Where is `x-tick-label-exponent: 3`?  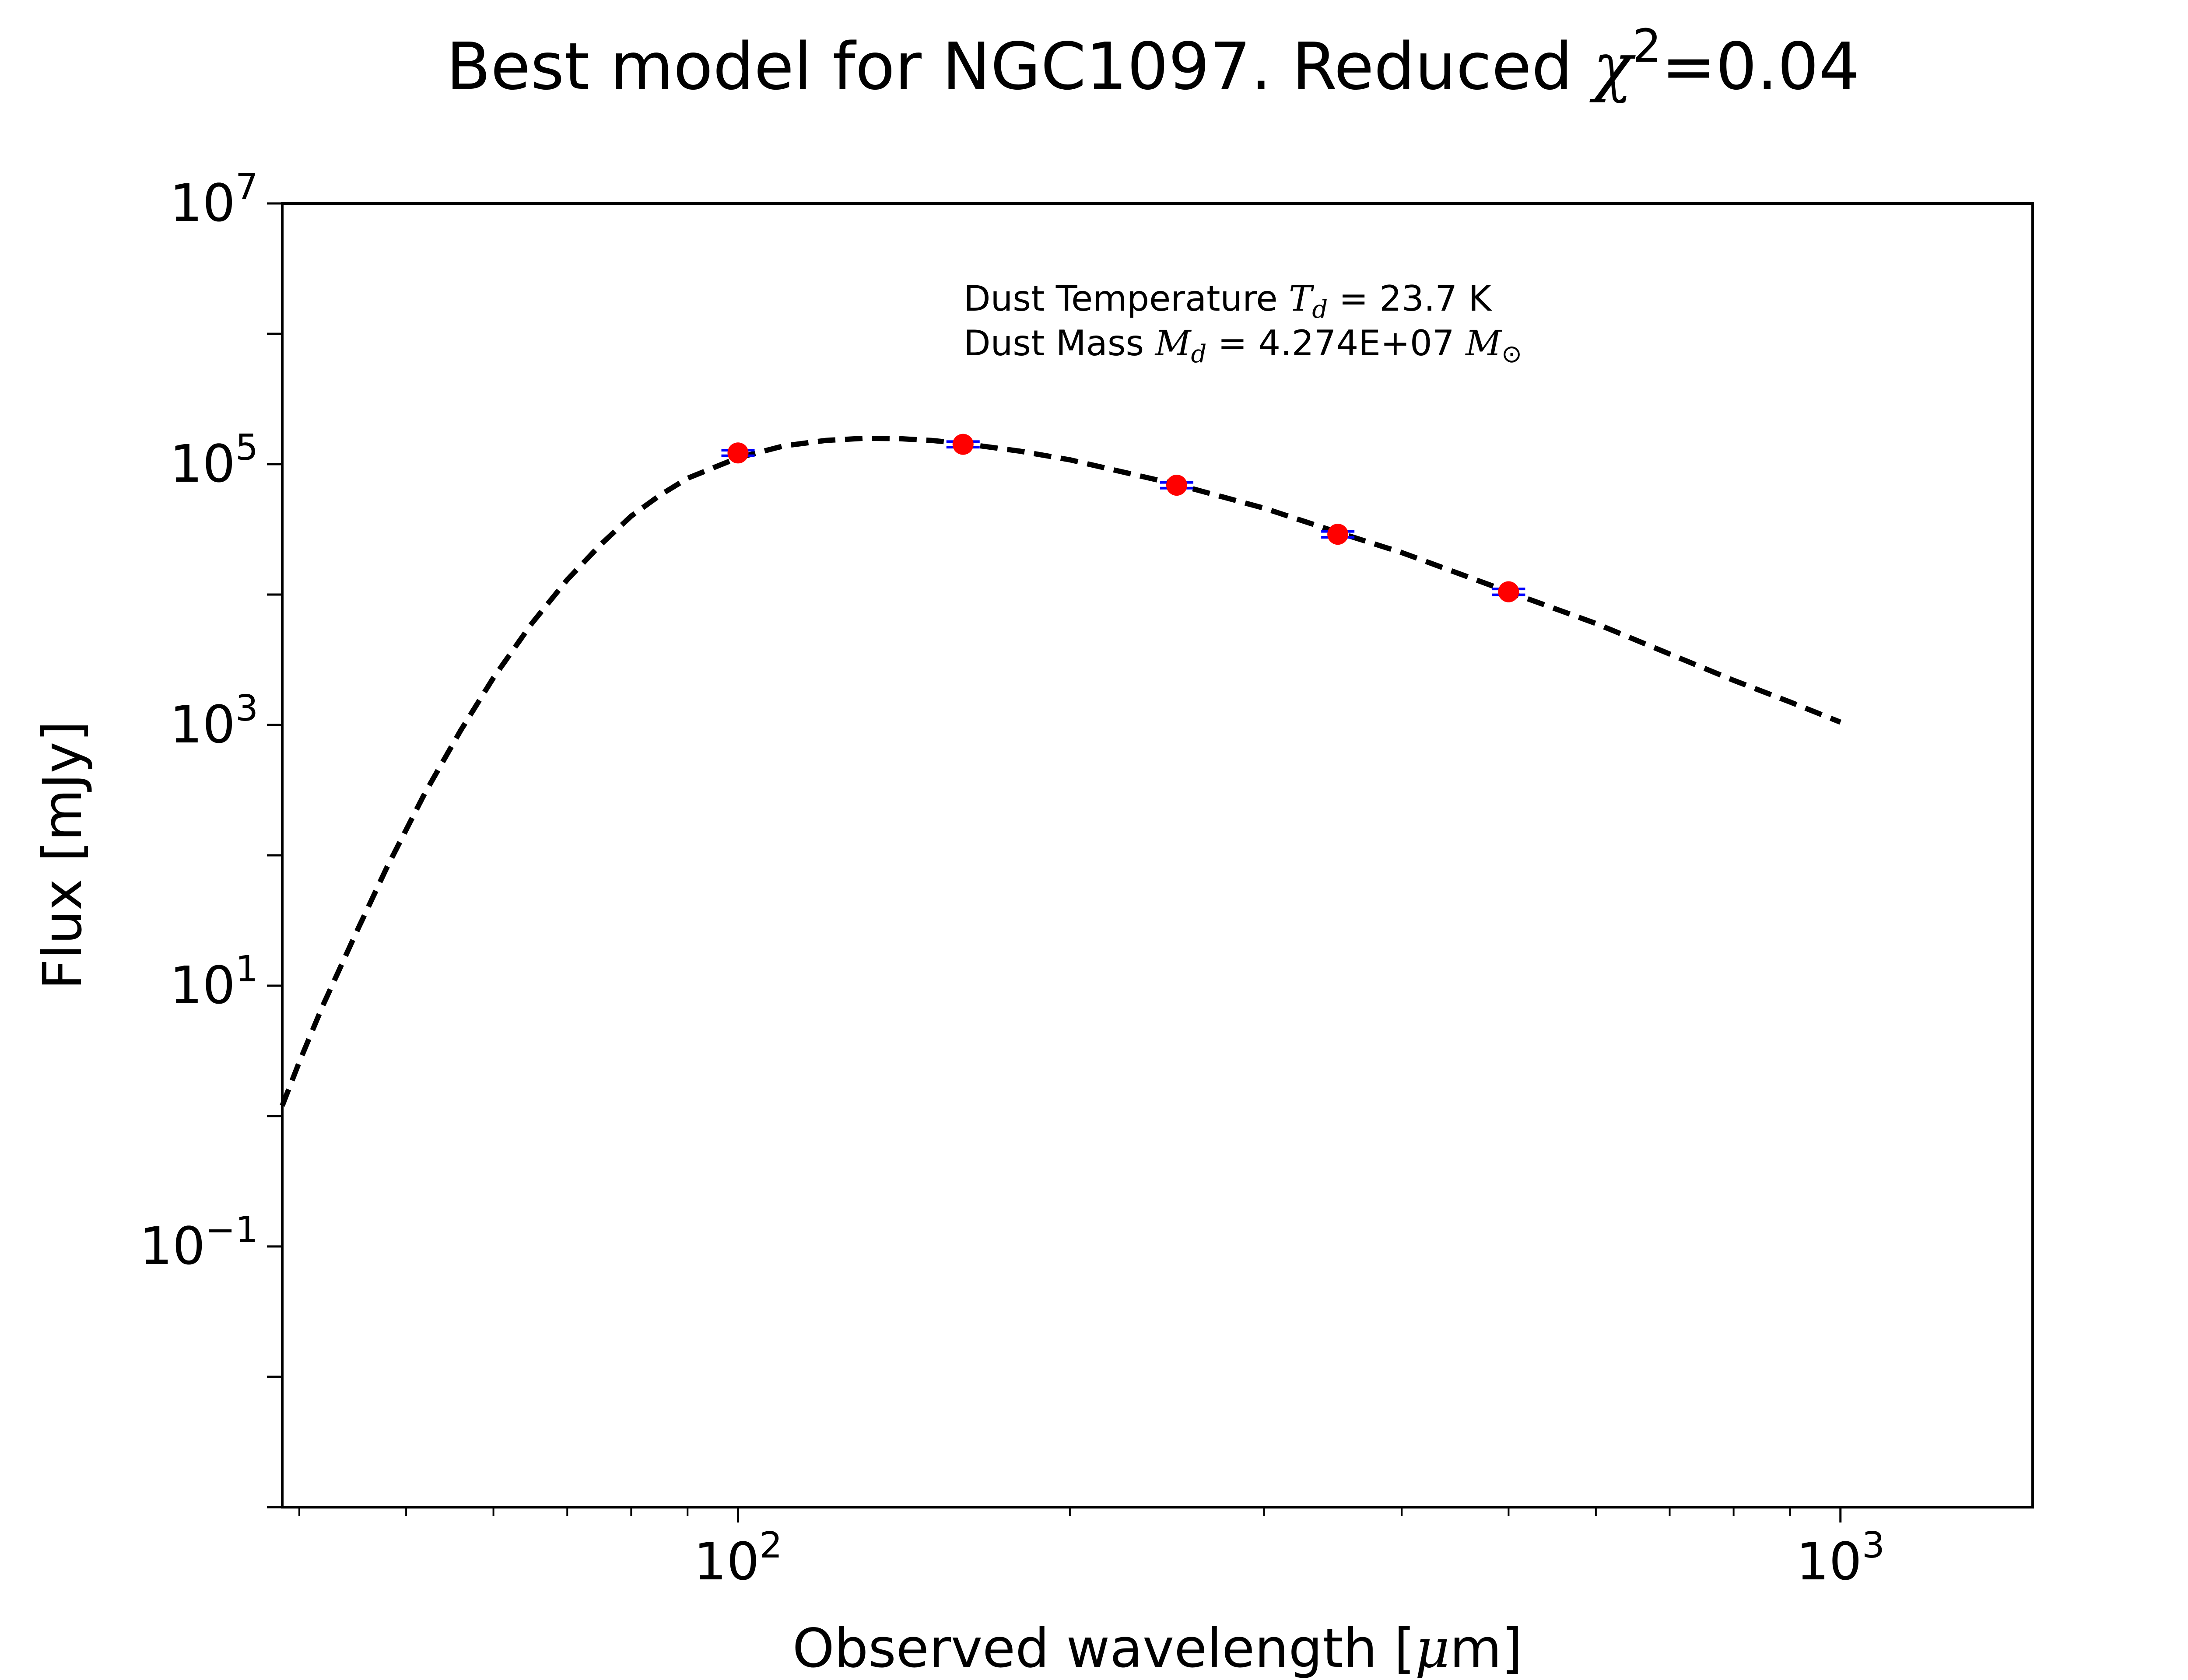 x-tick-label-exponent: 3 is located at coordinates (1874, 1545).